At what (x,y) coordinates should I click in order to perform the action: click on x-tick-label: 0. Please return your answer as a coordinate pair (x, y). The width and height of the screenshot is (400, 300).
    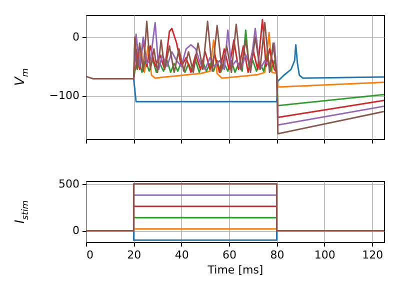
    Looking at the image, I should click on (90, 255).